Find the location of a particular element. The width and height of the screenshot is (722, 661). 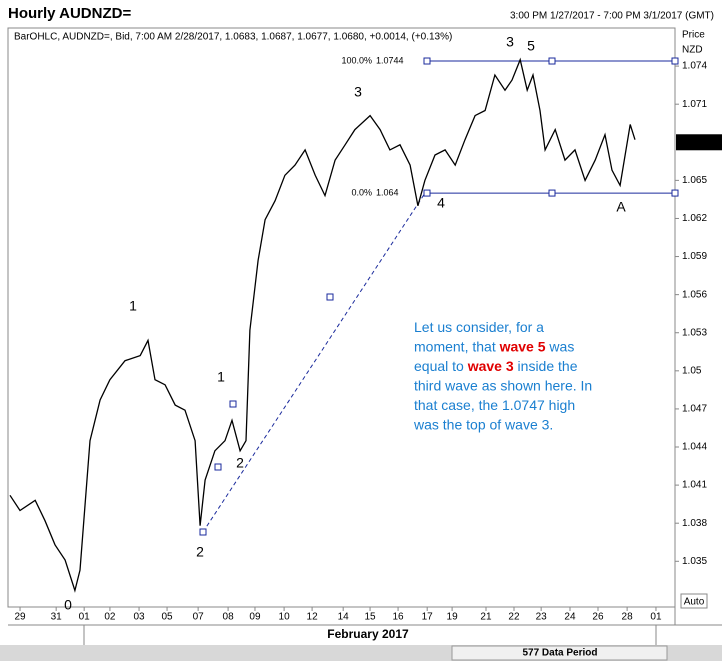

wave-label: 4 is located at coordinates (441, 203).